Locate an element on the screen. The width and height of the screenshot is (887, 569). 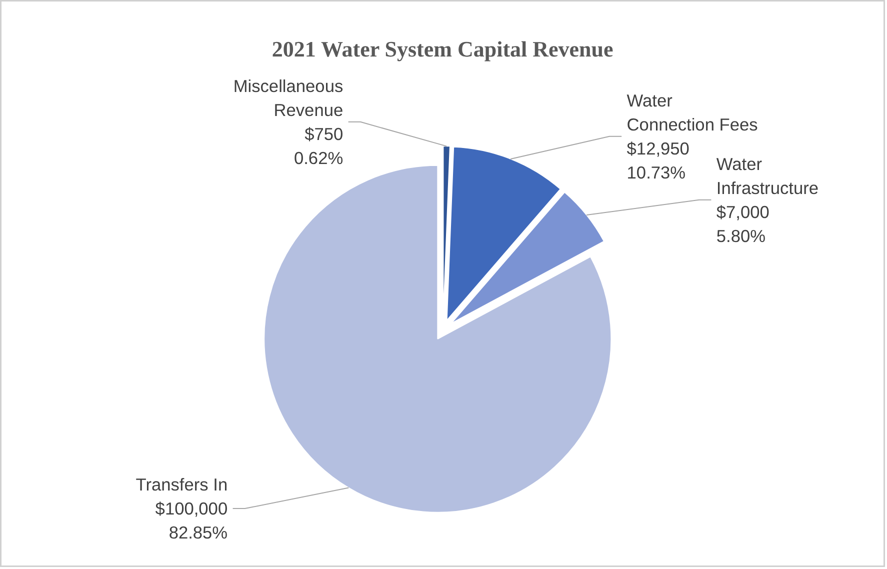
chart-title: 2021 Water System Capital Revenue is located at coordinates (443, 49).